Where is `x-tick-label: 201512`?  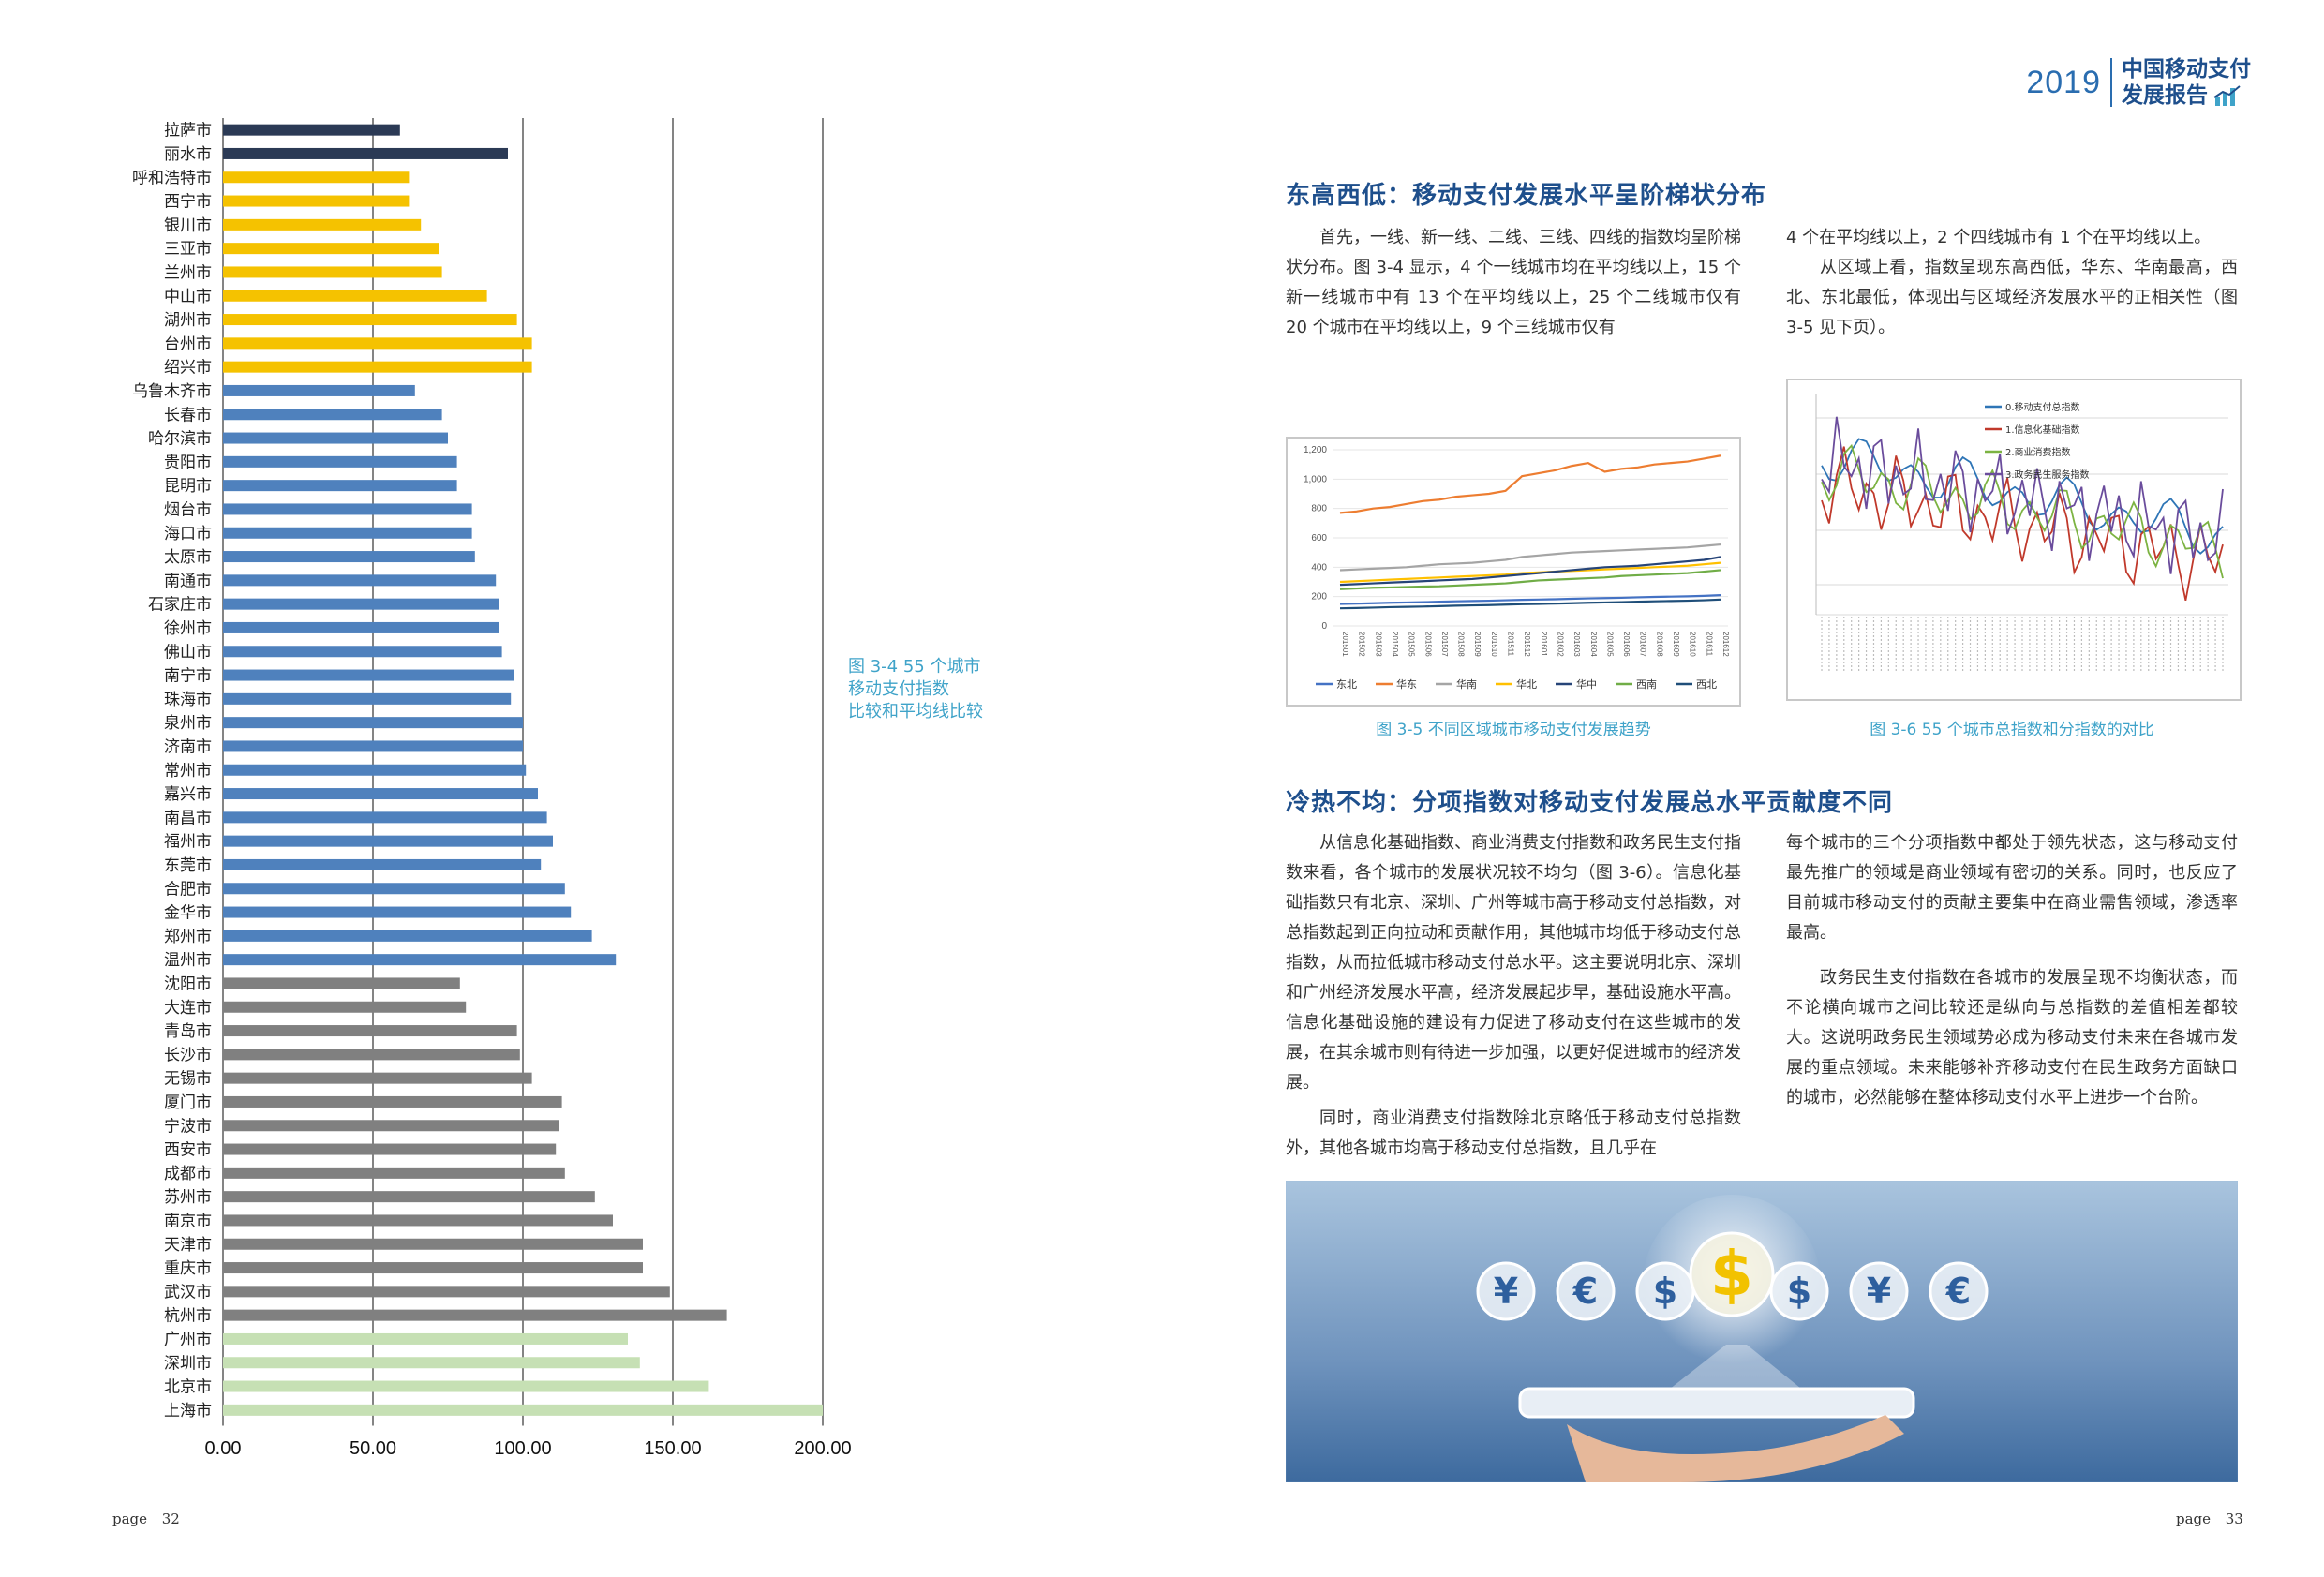
x-tick-label: 201512 is located at coordinates (1527, 644).